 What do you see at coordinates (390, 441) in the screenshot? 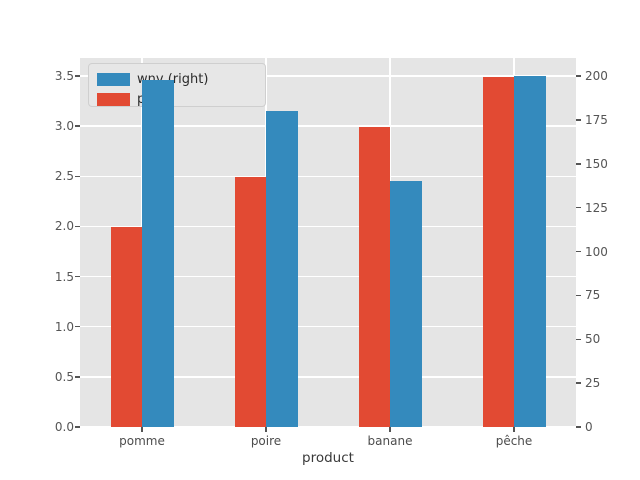
I see `category-label-banane: banane` at bounding box center [390, 441].